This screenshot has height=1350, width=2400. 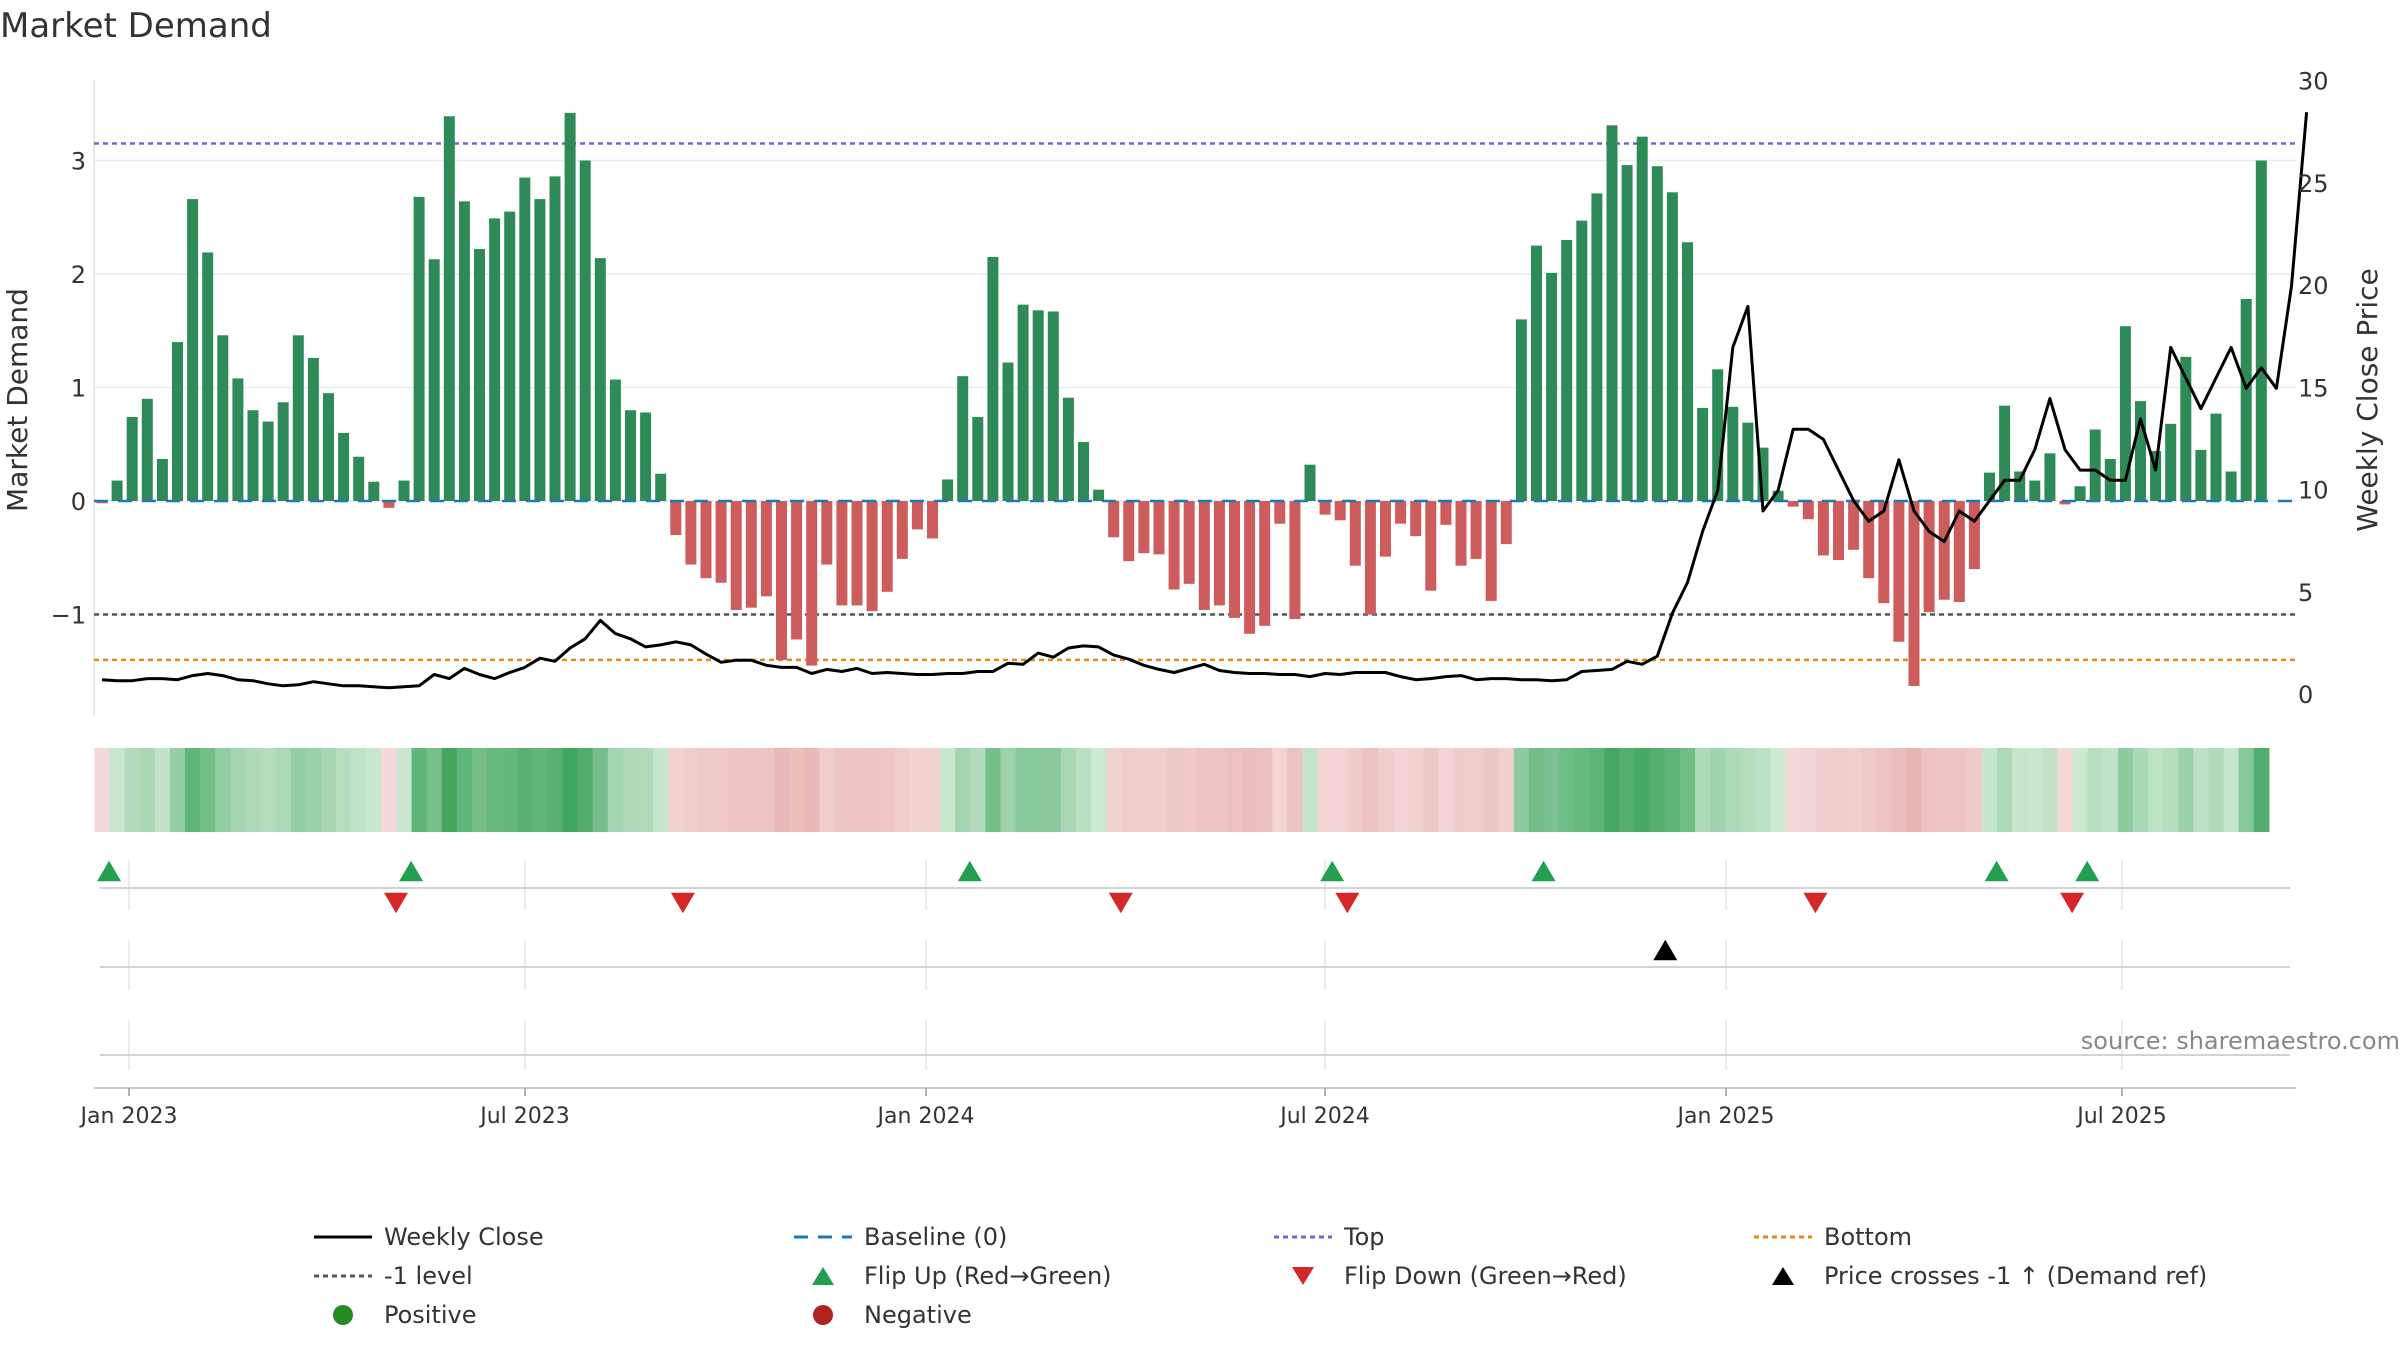 What do you see at coordinates (128, 1116) in the screenshot?
I see `x-tick-label: Jan 2023` at bounding box center [128, 1116].